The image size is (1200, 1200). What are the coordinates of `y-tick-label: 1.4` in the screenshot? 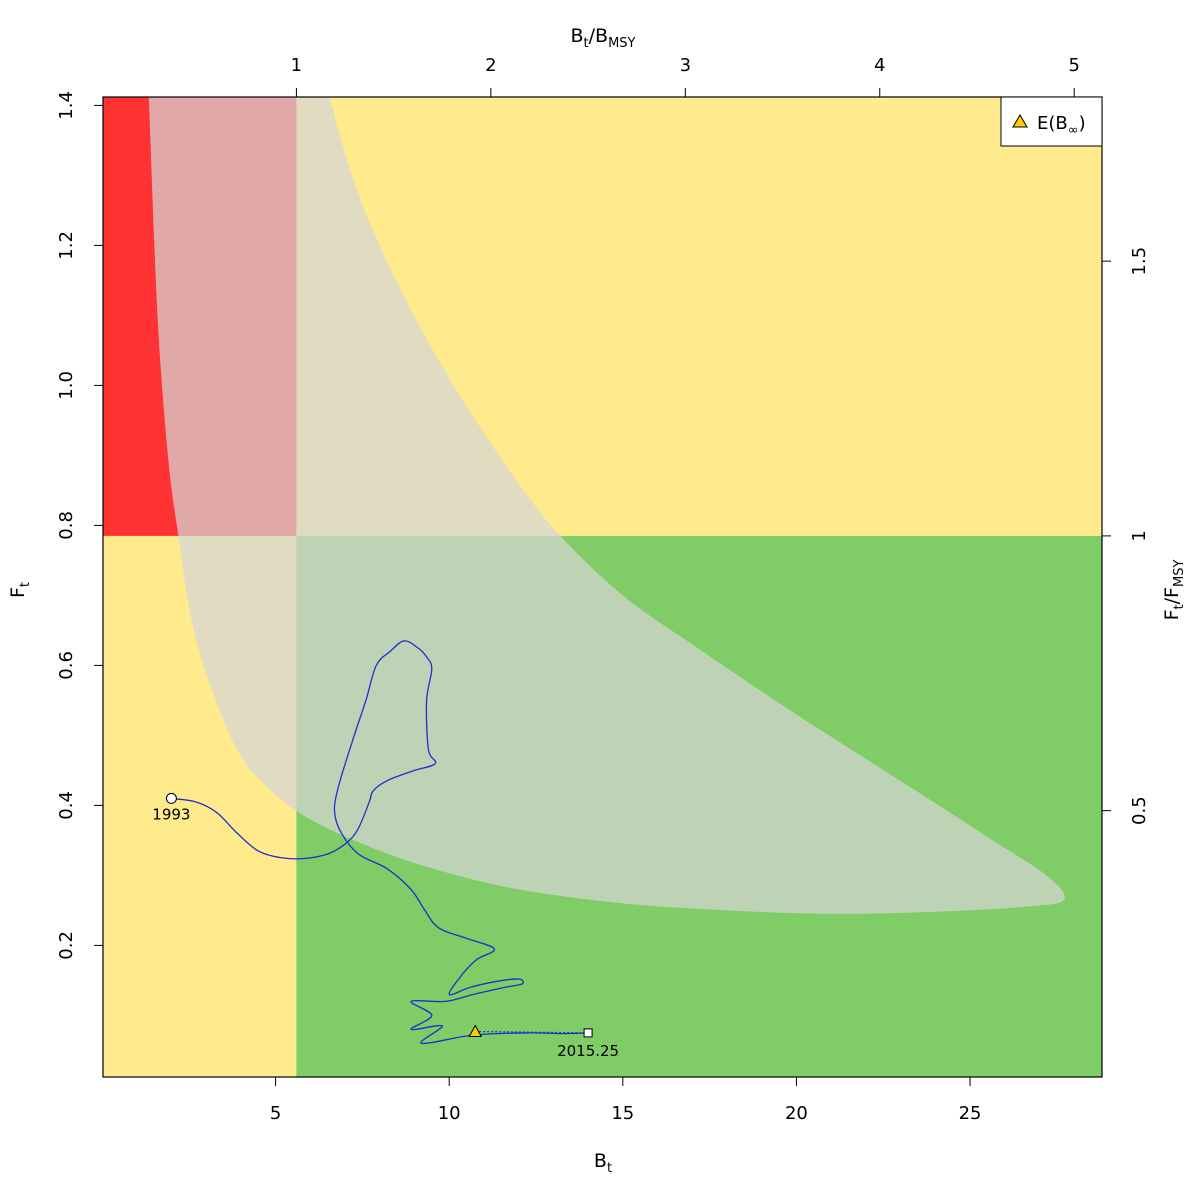 It's located at (66, 105).